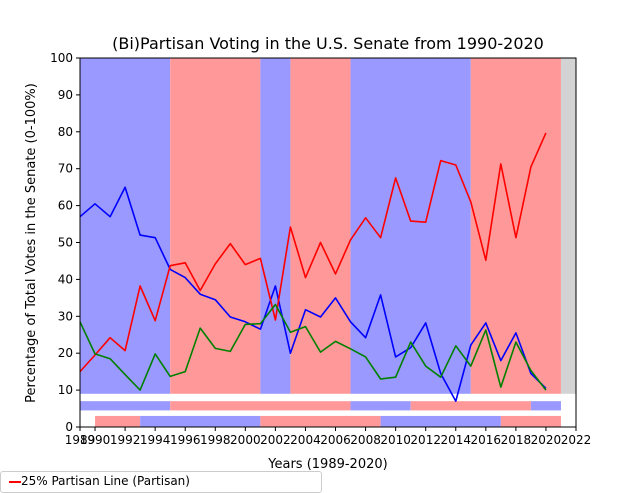 This screenshot has width=640, height=493. Describe the element at coordinates (185, 440) in the screenshot. I see `x-tick-label-4: 1996` at that location.